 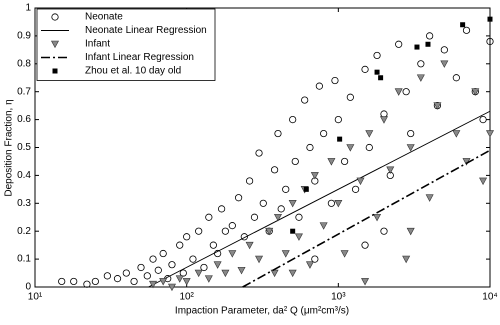 I want to click on y-tick-label: 0.3, so click(x=24, y=203).